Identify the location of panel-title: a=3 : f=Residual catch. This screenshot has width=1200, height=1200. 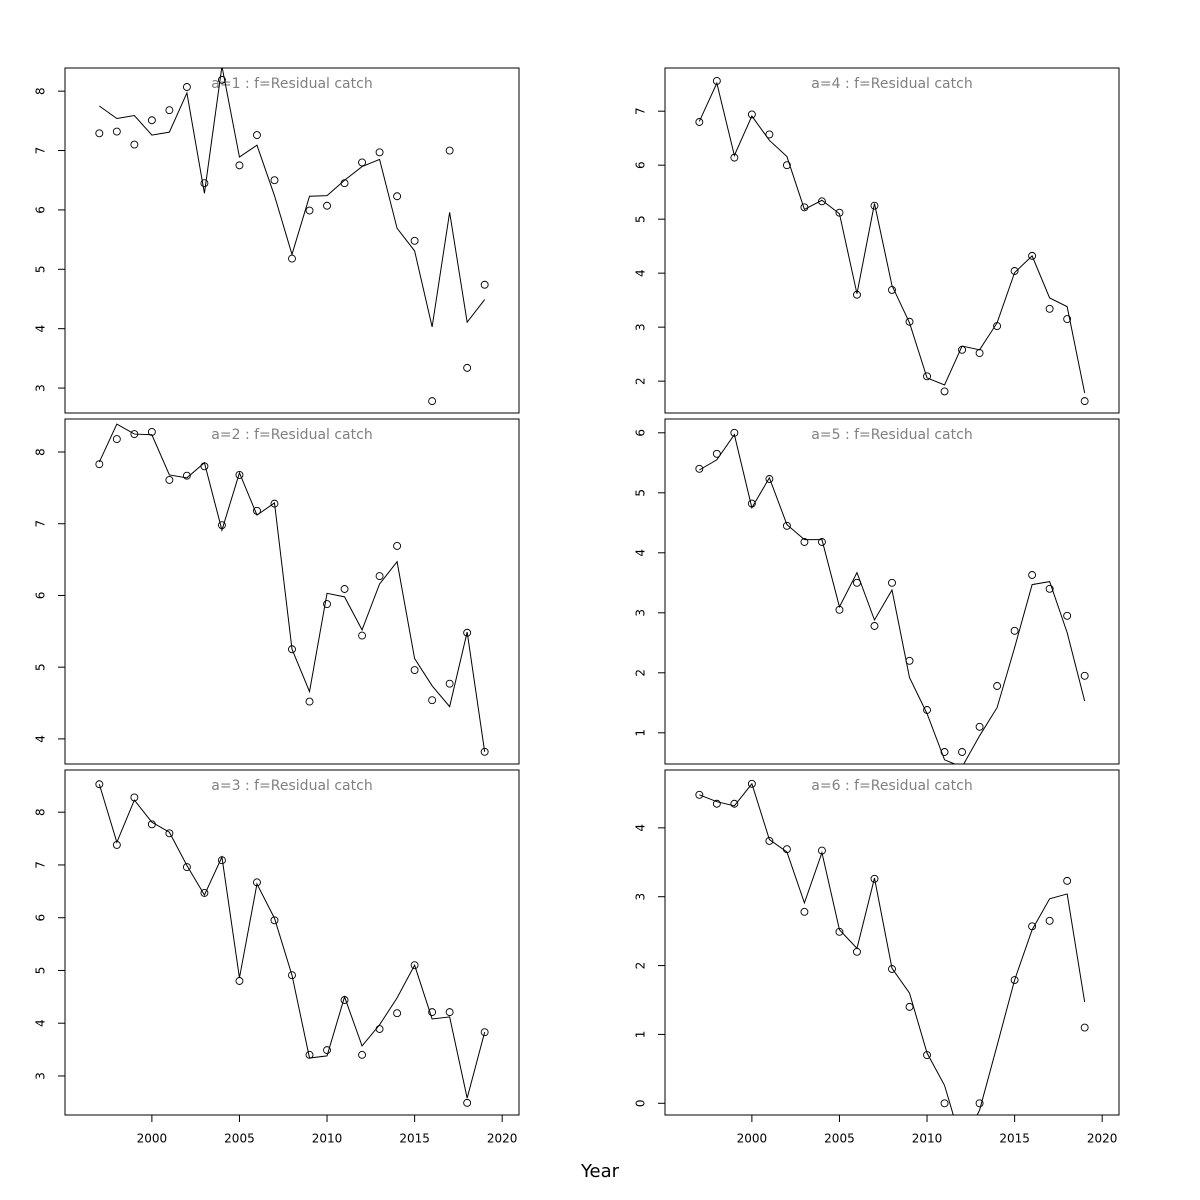
(291, 786).